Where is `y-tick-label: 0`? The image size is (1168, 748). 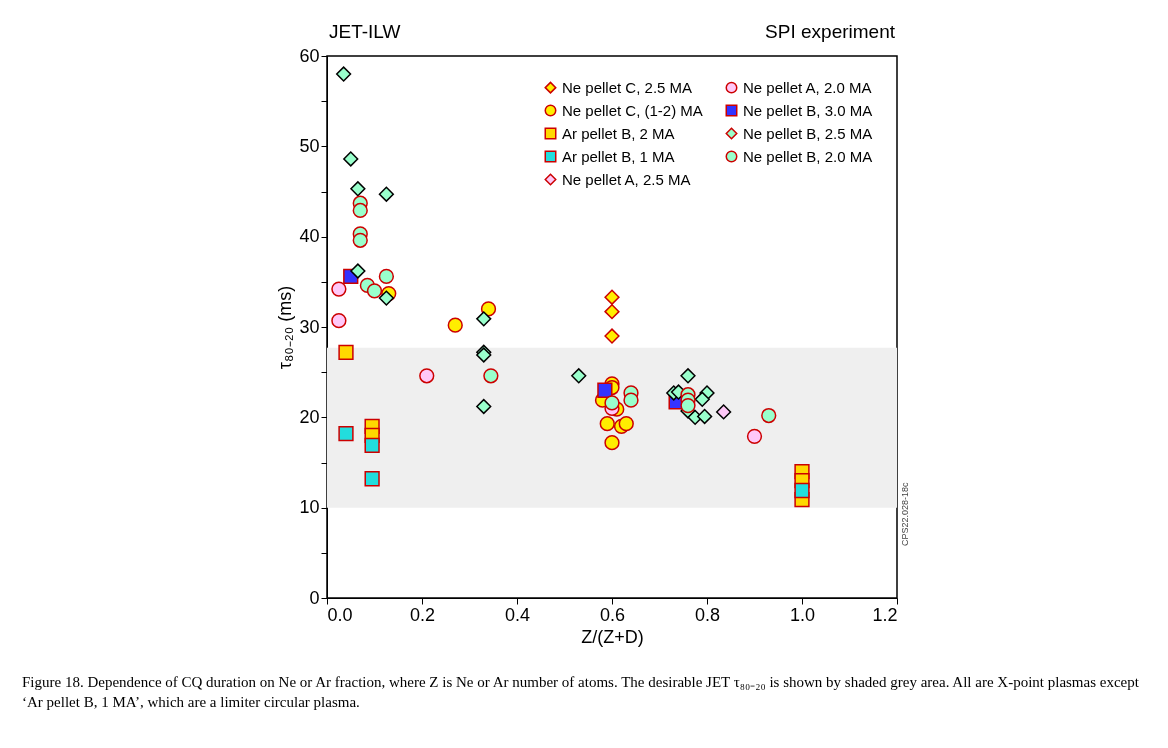 y-tick-label: 0 is located at coordinates (314, 597).